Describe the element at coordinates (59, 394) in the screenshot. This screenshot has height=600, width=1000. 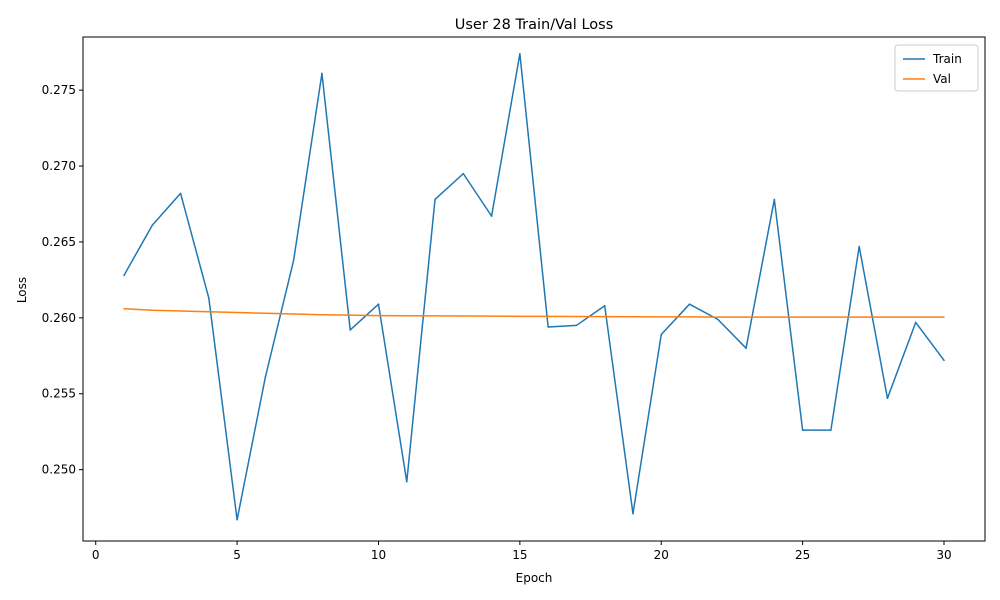
I see `y-tick-label: 0.255` at that location.